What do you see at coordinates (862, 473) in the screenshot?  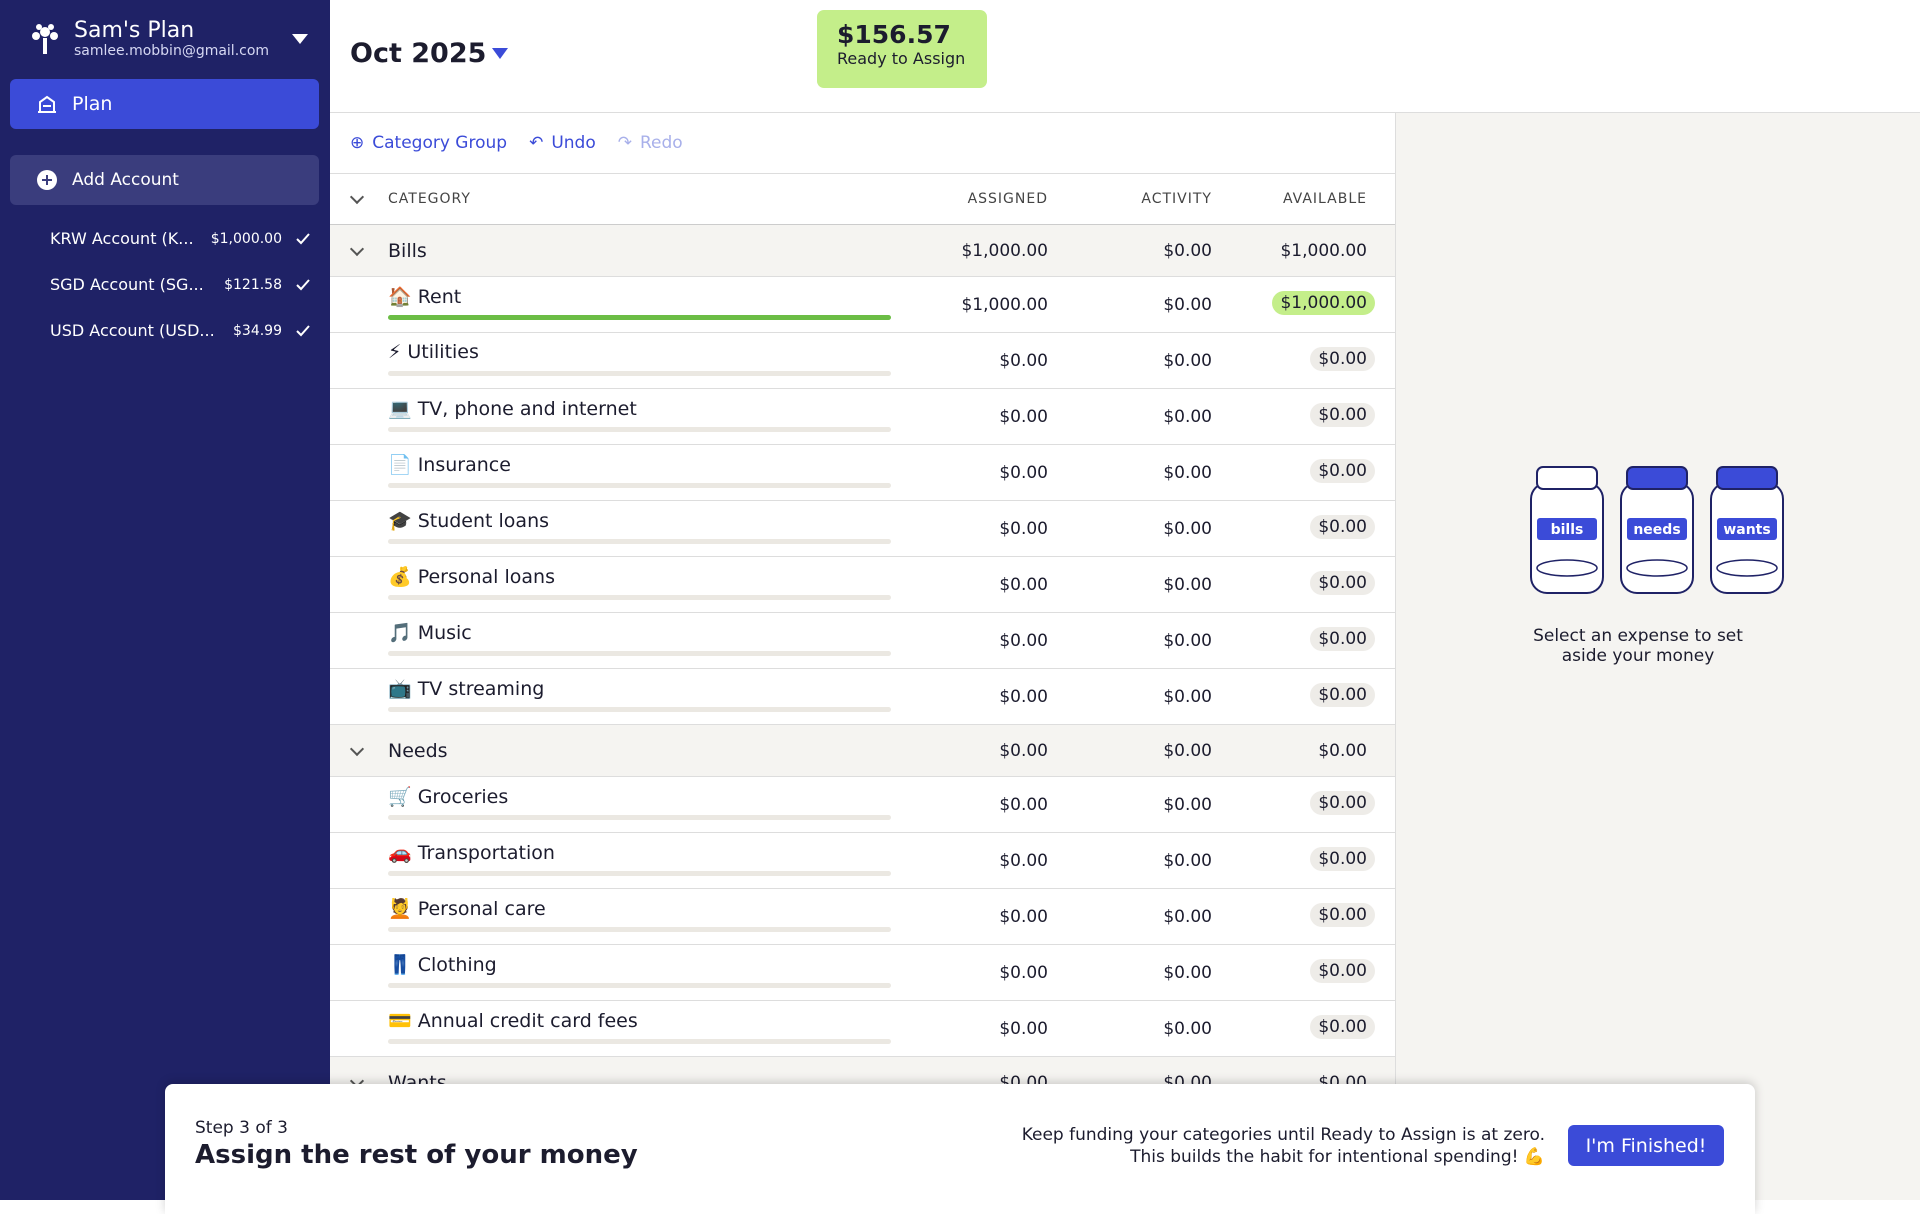 I see `category-row: 📄 Insurance $0.00 $0.00 $0.00` at bounding box center [862, 473].